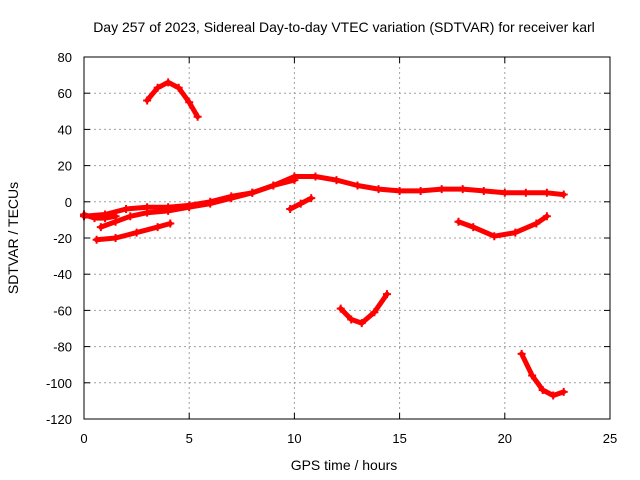 The height and width of the screenshot is (480, 640). What do you see at coordinates (294, 438) in the screenshot?
I see `x-tick-label: 10` at bounding box center [294, 438].